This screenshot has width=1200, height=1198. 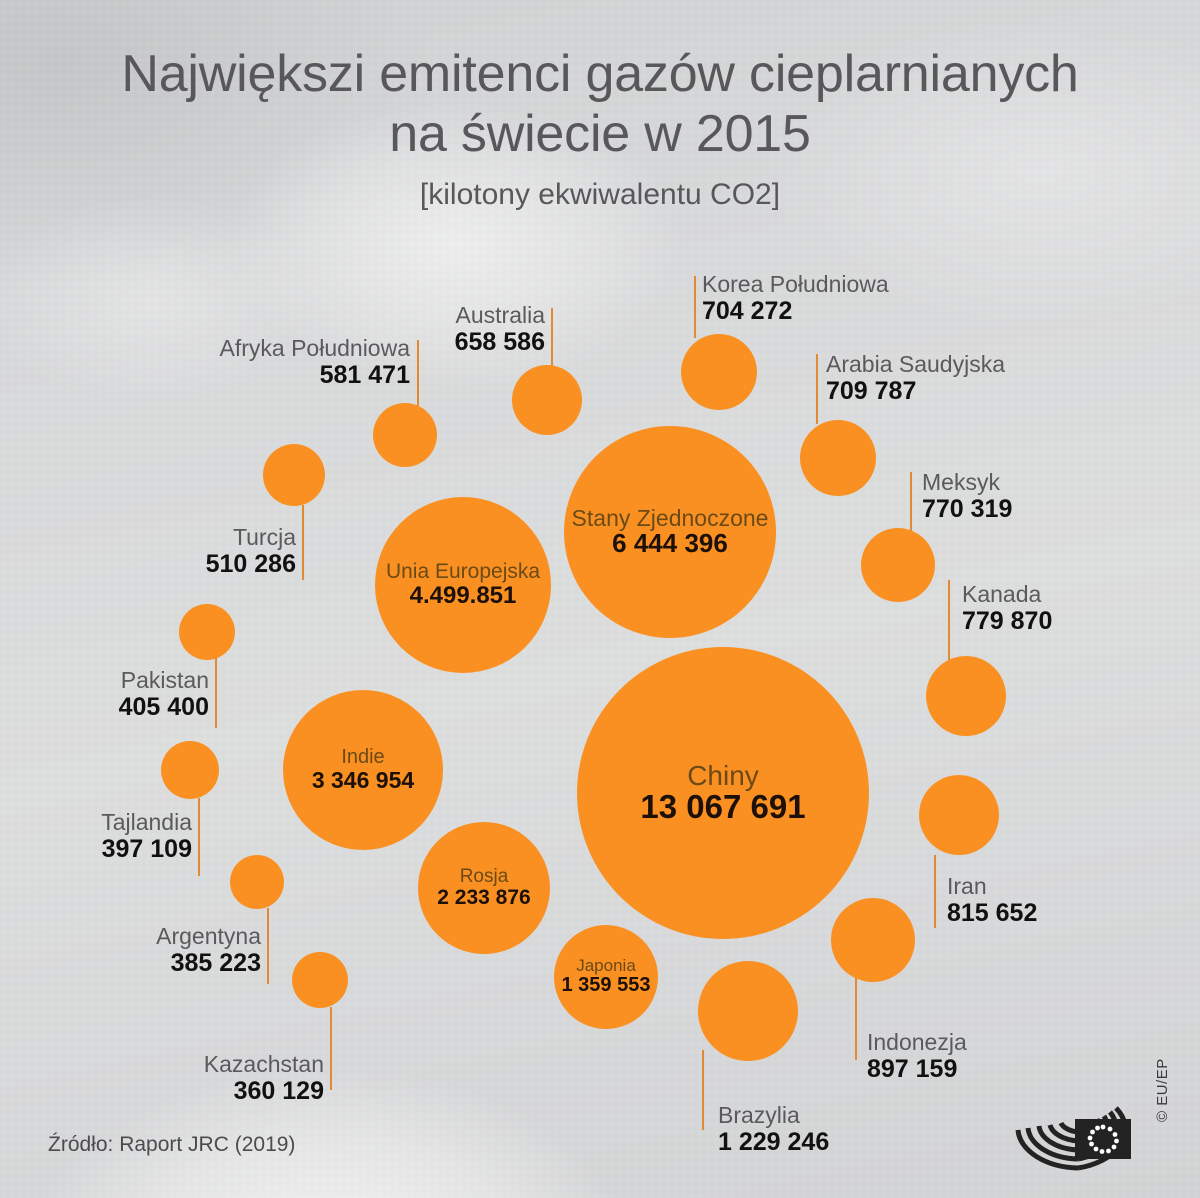 What do you see at coordinates (547, 400) in the screenshot?
I see `bubble-australia` at bounding box center [547, 400].